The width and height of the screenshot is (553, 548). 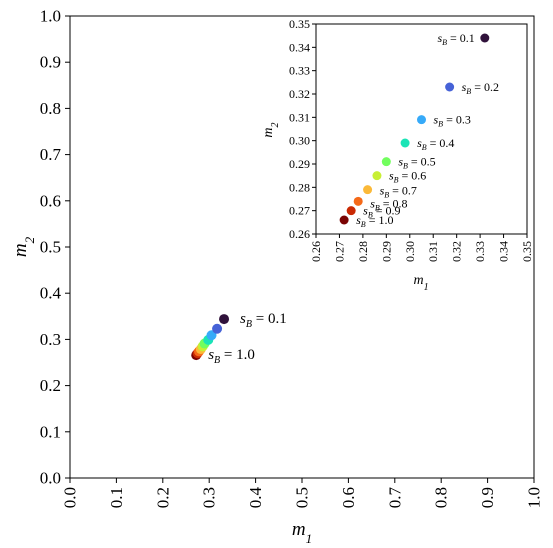 What do you see at coordinates (162, 497) in the screenshot?
I see `main-x-tick-label: 0.2` at bounding box center [162, 497].